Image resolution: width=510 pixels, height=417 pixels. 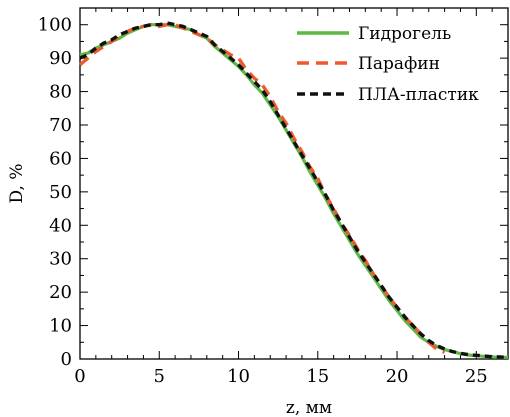 I want to click on y-tick-label: 80, so click(x=60, y=92).